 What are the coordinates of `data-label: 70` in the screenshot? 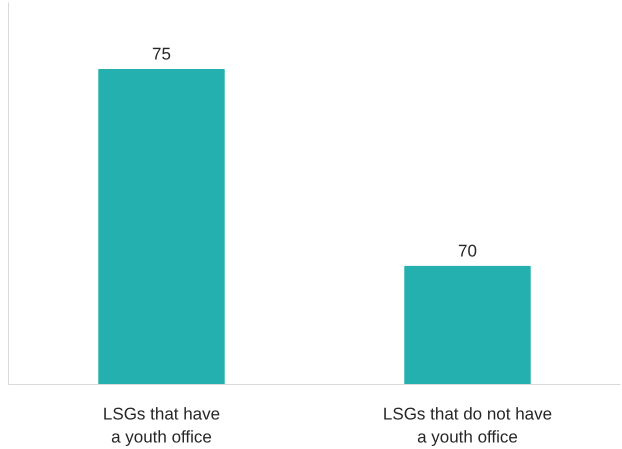 It's located at (467, 250).